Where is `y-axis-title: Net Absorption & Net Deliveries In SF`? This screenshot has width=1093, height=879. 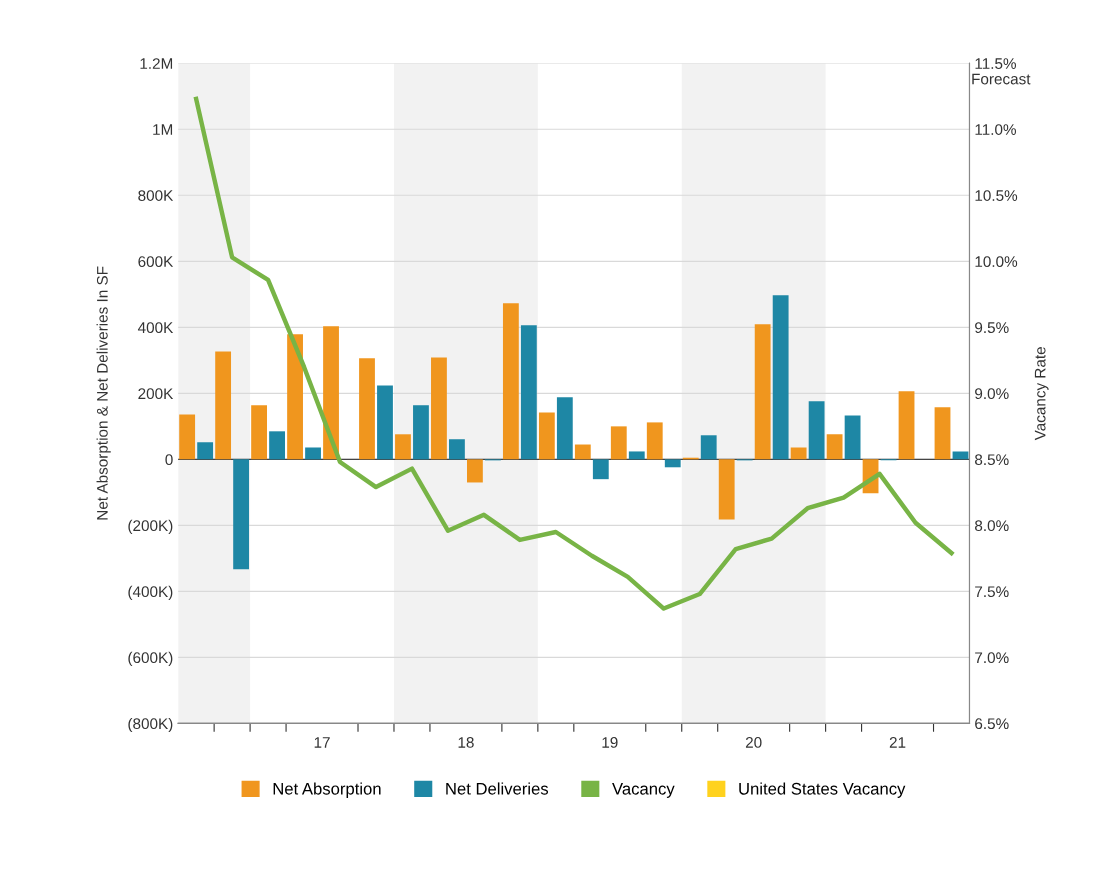
y-axis-title: Net Absorption & Net Deliveries In SF is located at coordinates (103, 393).